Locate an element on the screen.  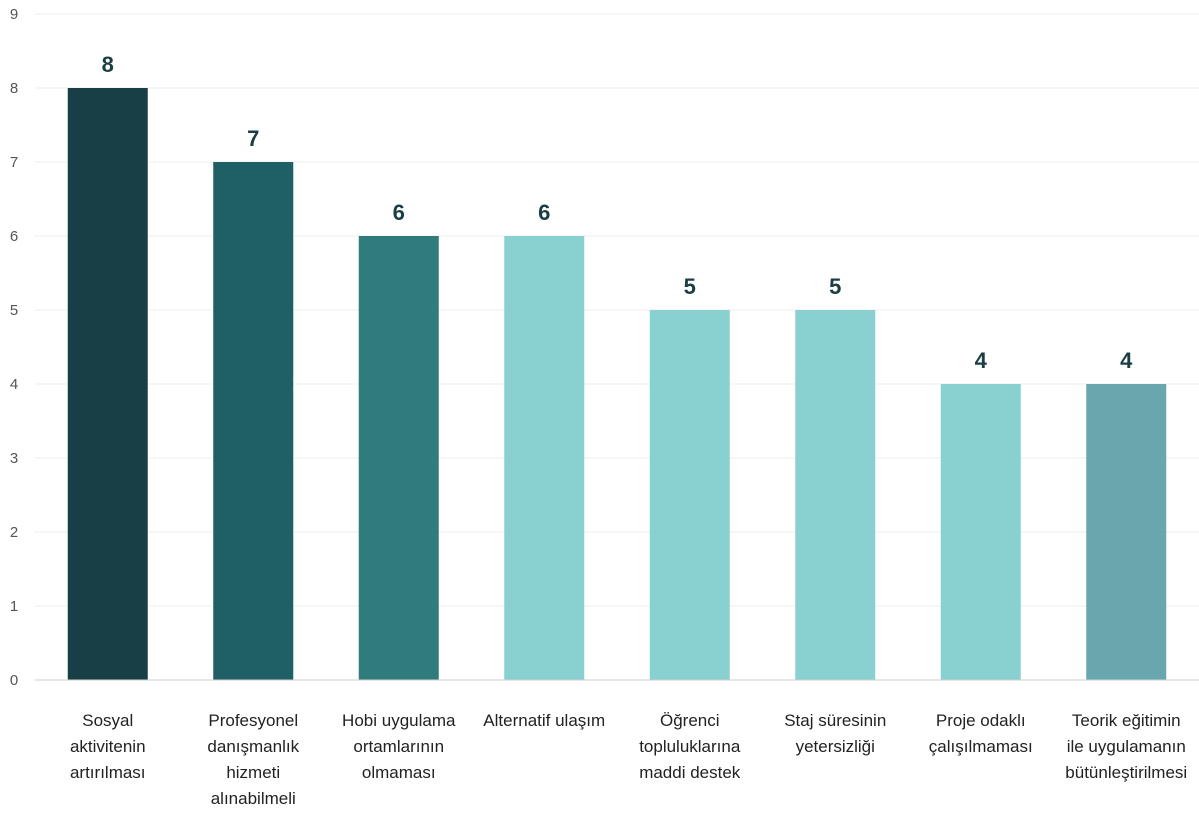
x-tick-label: Alternatif ulaşım is located at coordinates (544, 720).